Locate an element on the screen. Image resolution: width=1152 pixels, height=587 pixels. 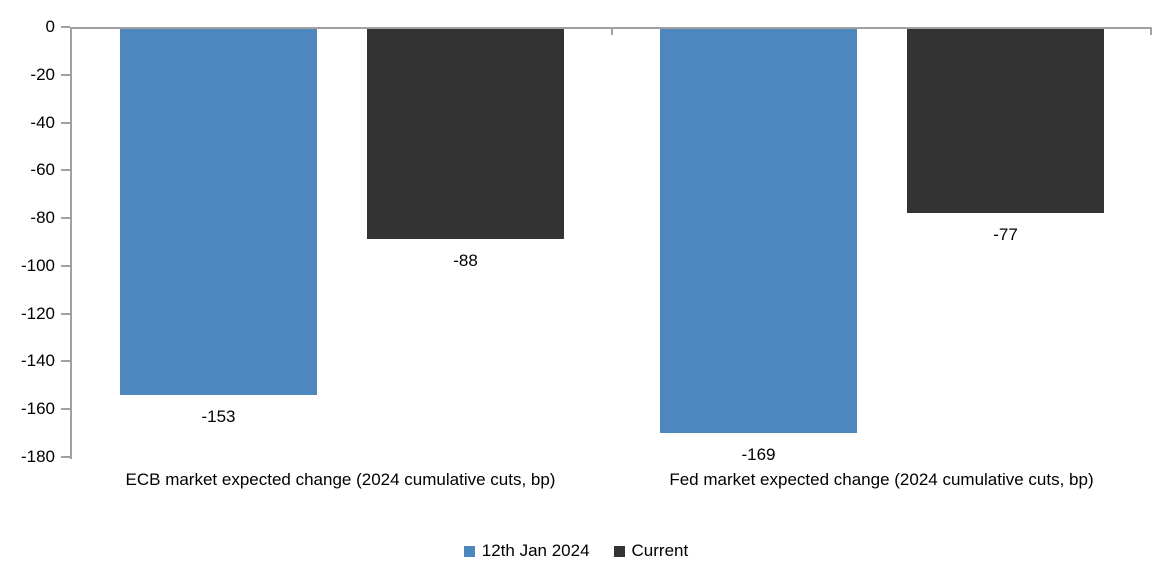
bar-wrapper: -153 is located at coordinates (218, 227).